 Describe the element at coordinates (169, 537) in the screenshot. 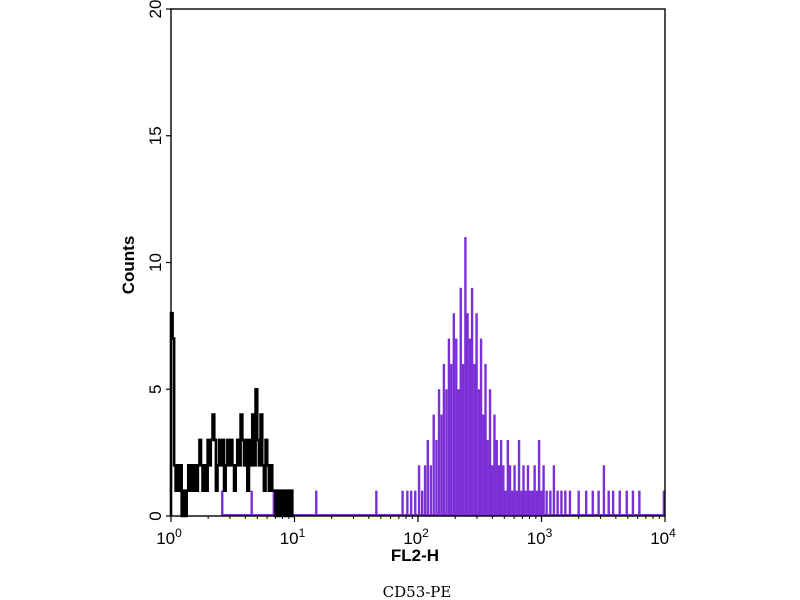

I see `x-tick-label: 10⁰` at that location.